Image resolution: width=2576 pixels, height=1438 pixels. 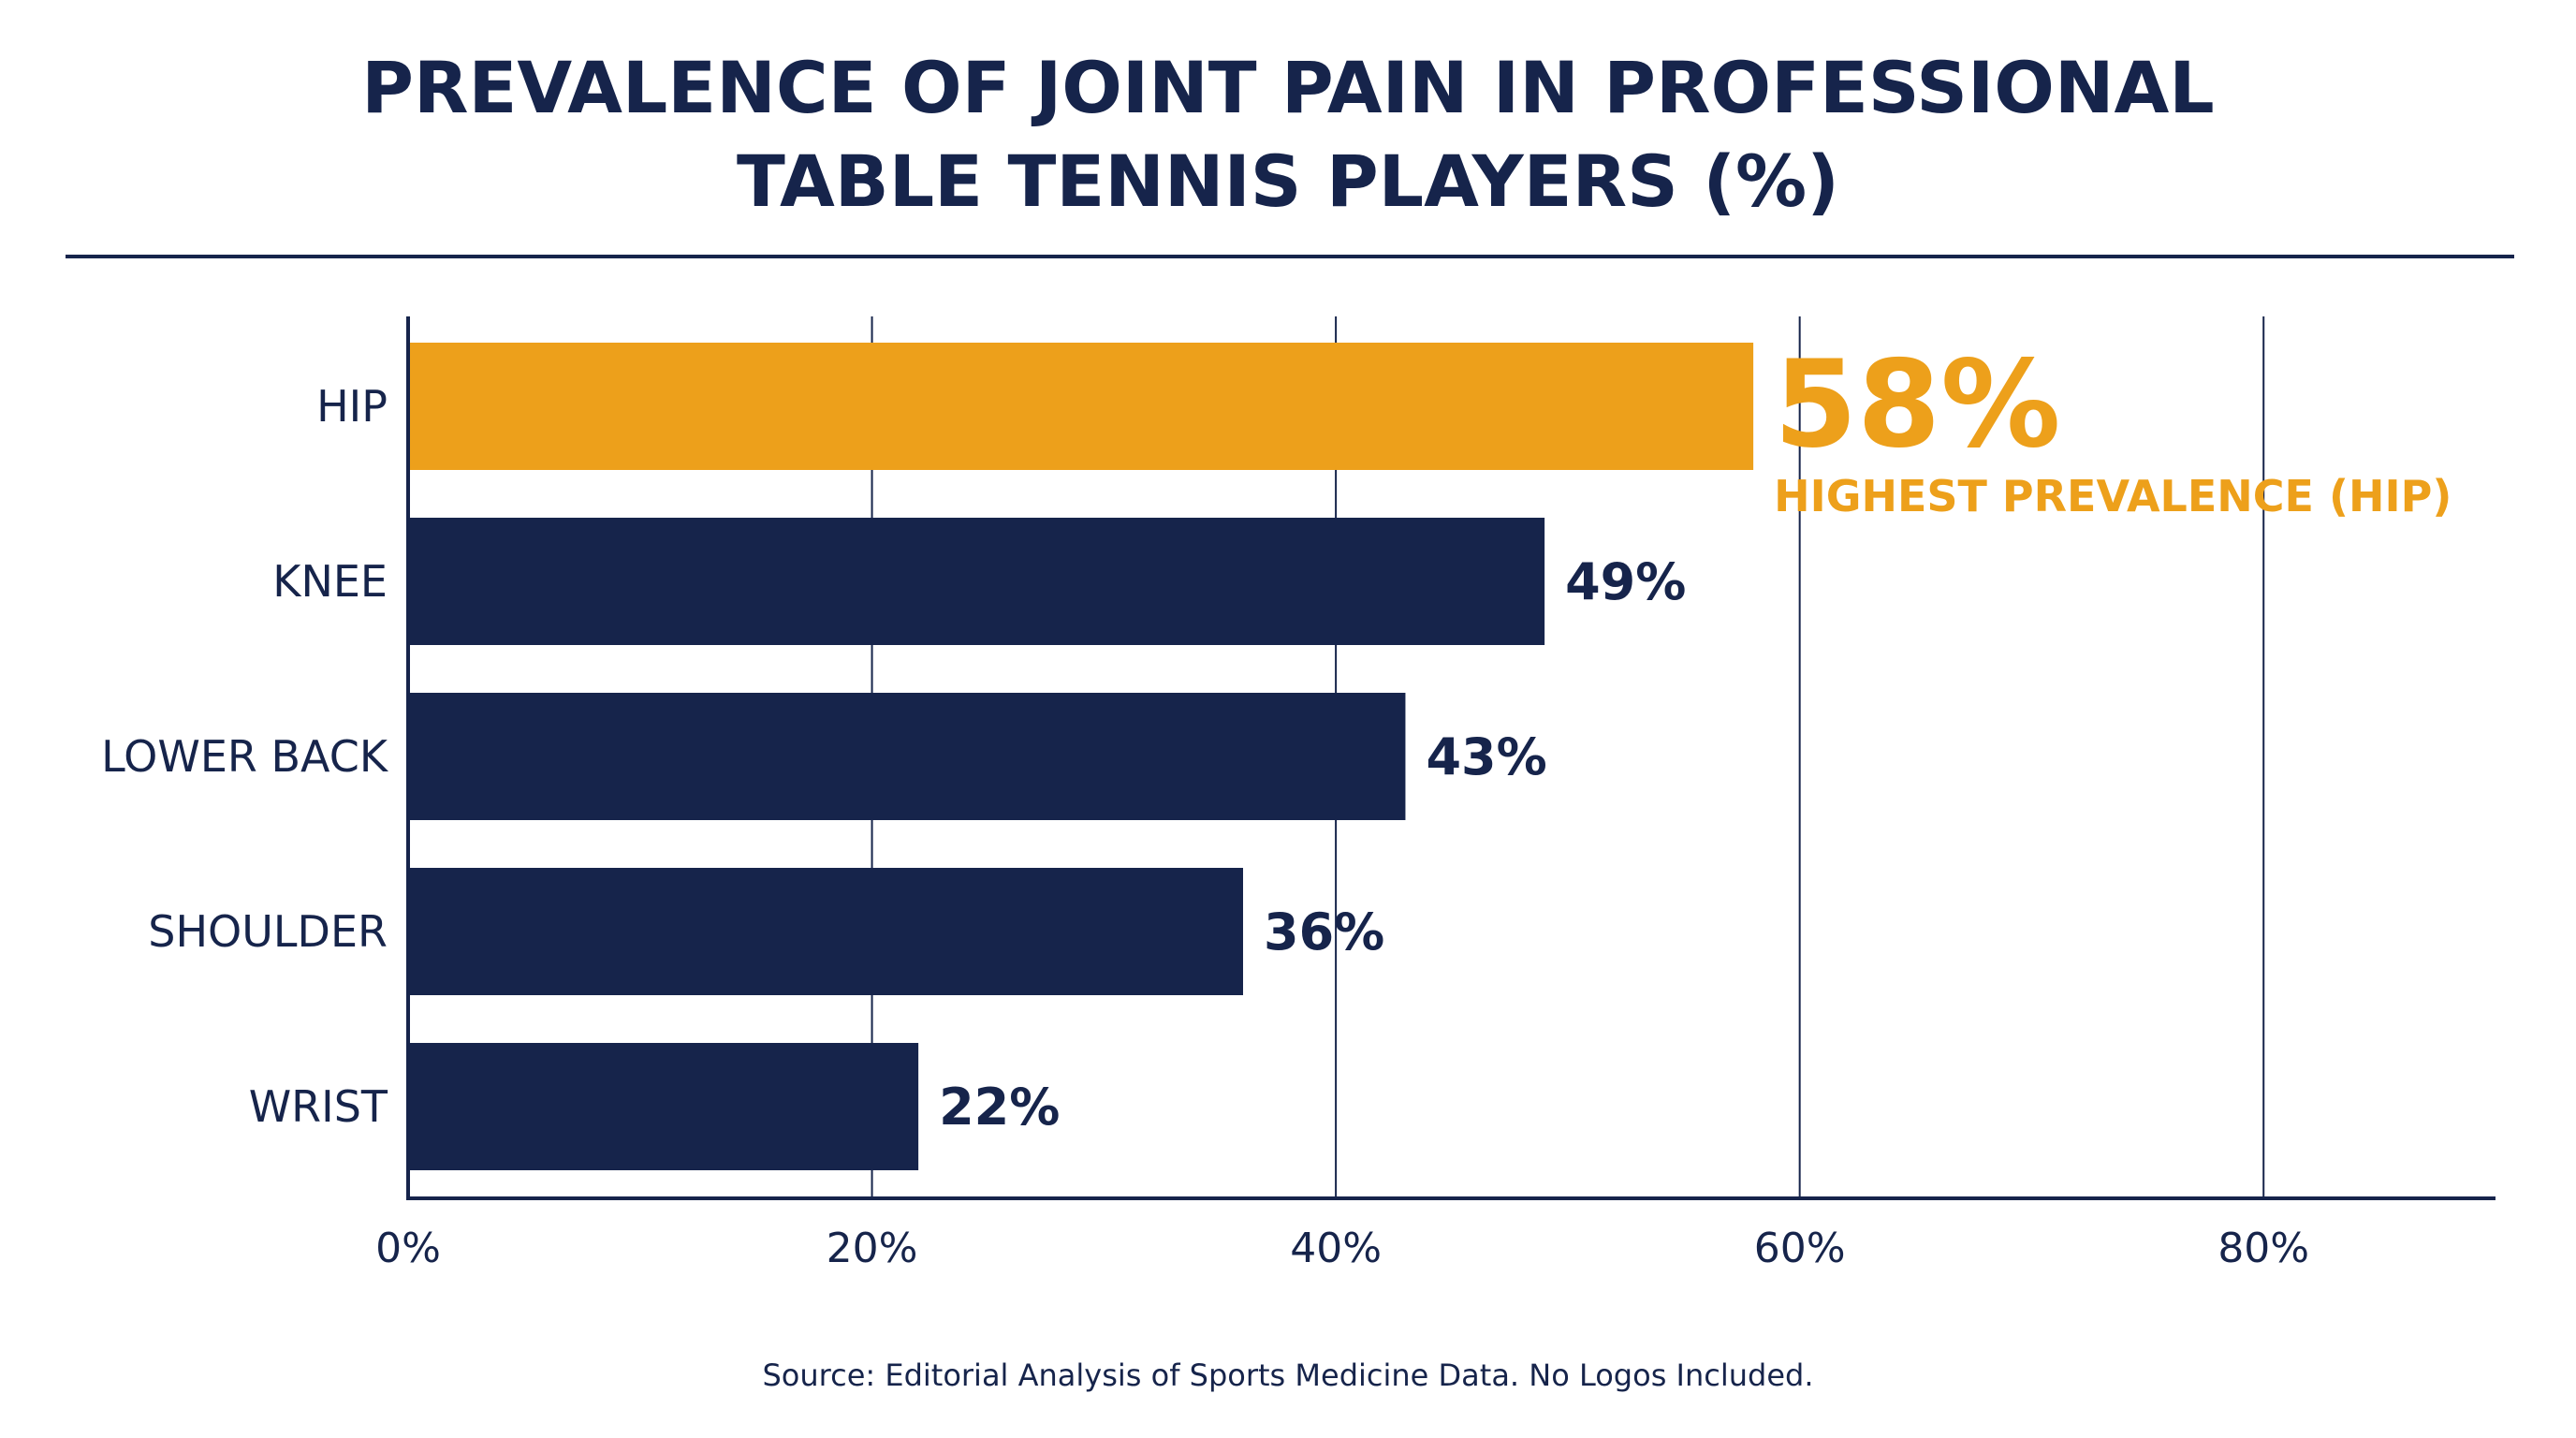 I want to click on value-label: 36%, so click(x=1324, y=931).